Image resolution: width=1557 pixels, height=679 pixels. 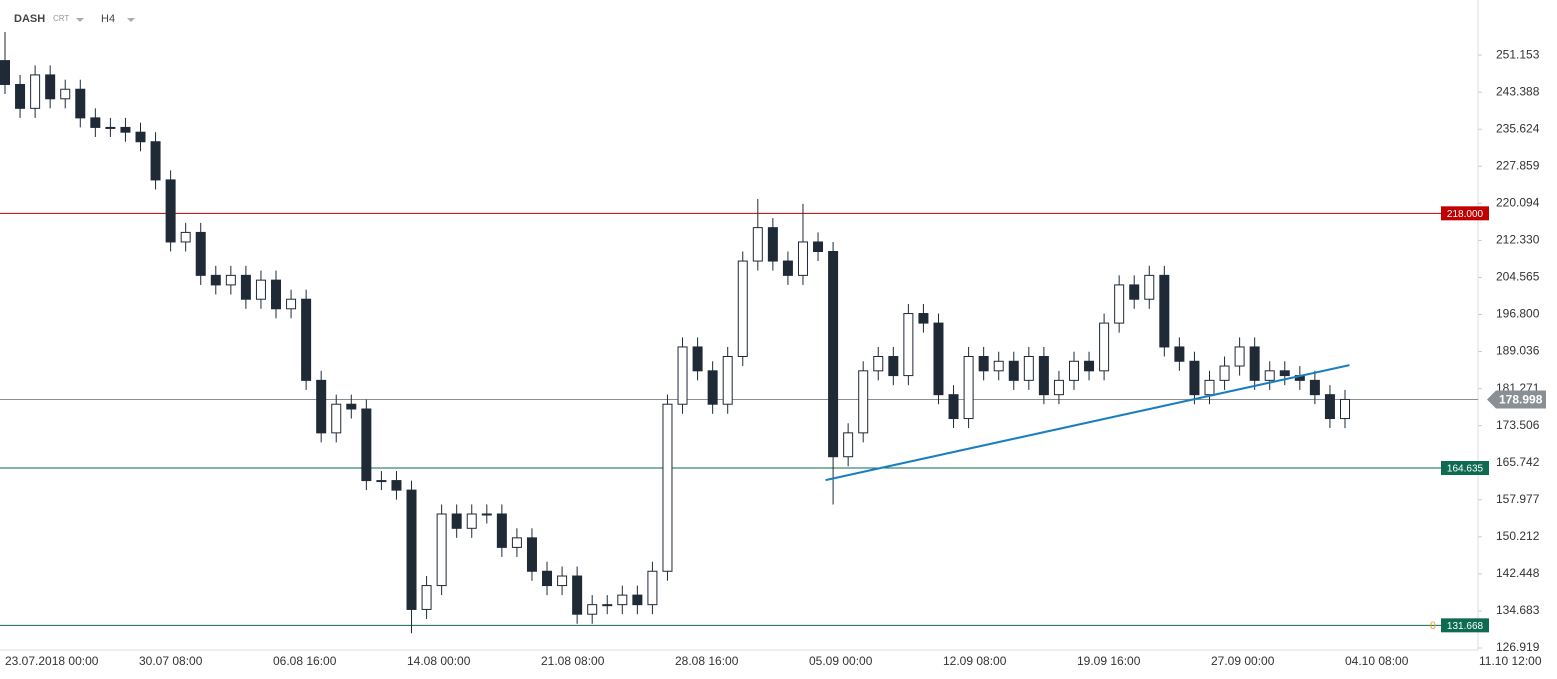 I want to click on level-label: 218.000, so click(x=1465, y=214).